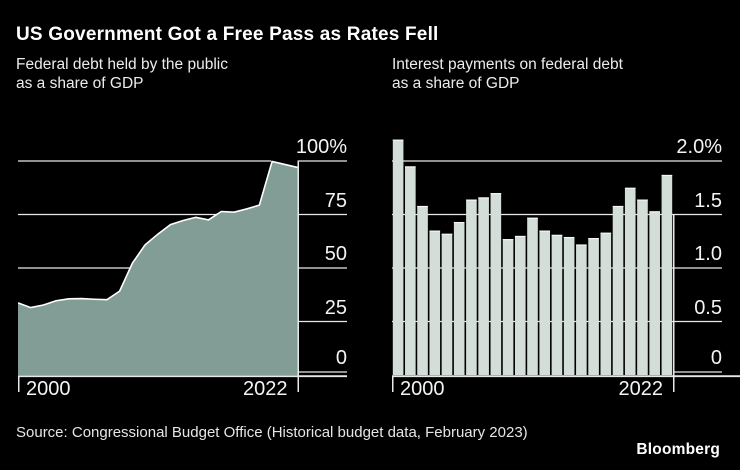 The width and height of the screenshot is (740, 470). I want to click on left-chart-subtitle-line1: Federal debt held by the public, so click(122, 64).